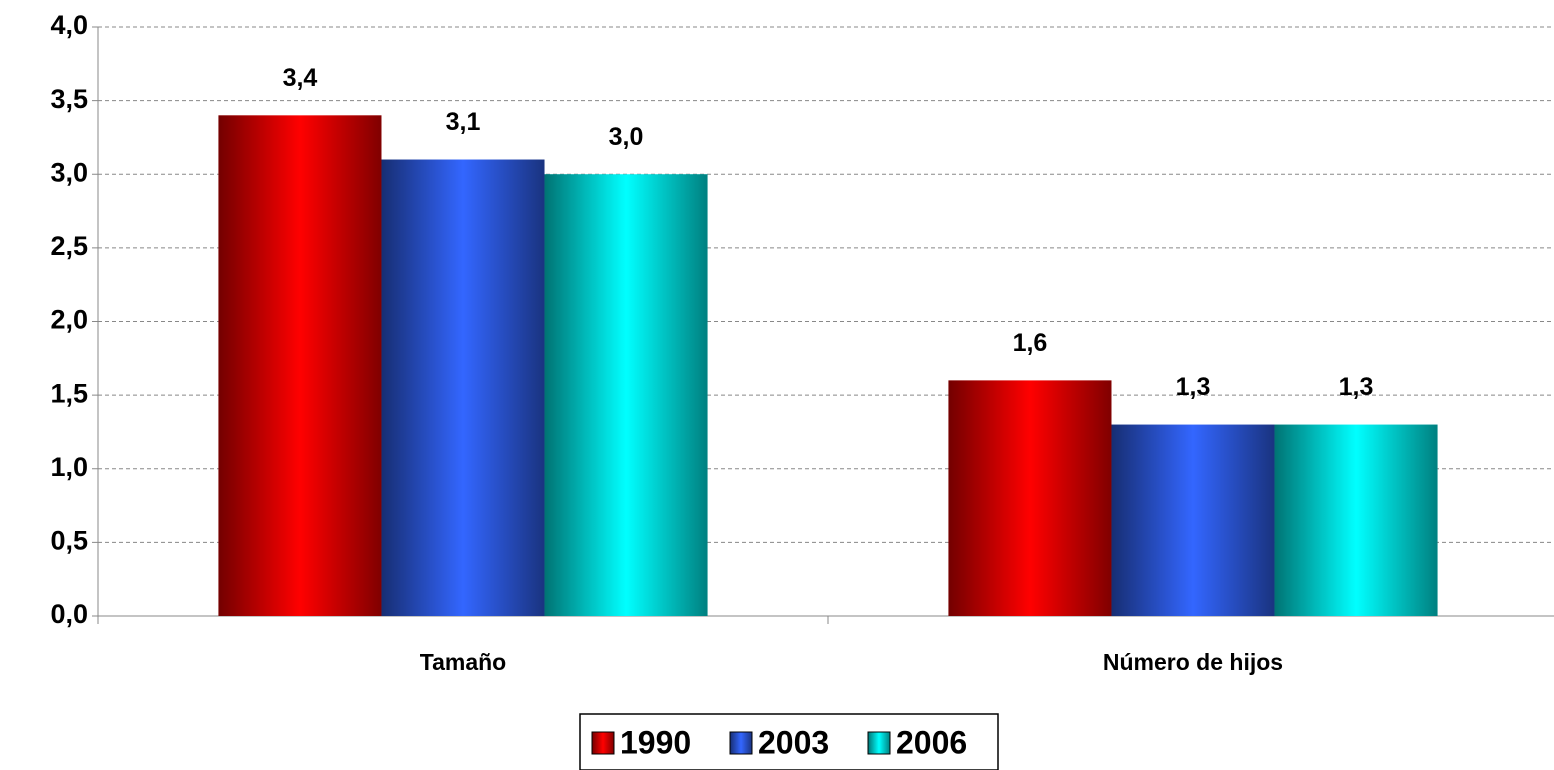 This screenshot has height=770, width=1554. Describe the element at coordinates (931, 742) in the screenshot. I see `legend-label: 2006` at that location.